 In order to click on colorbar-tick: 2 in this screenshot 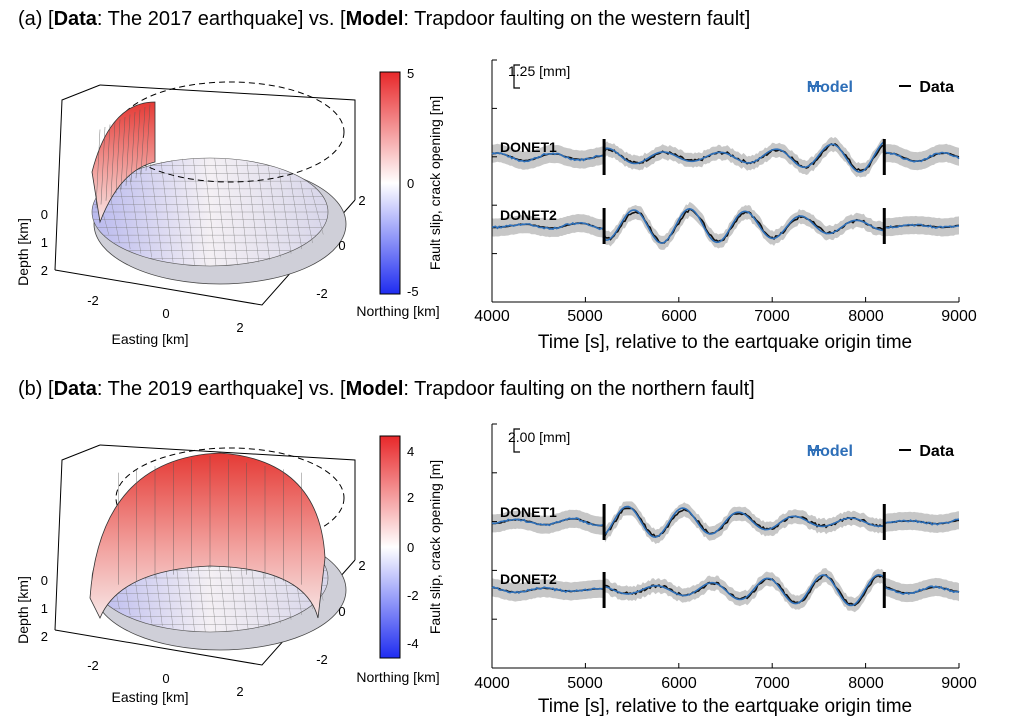, I will do `click(410, 497)`.